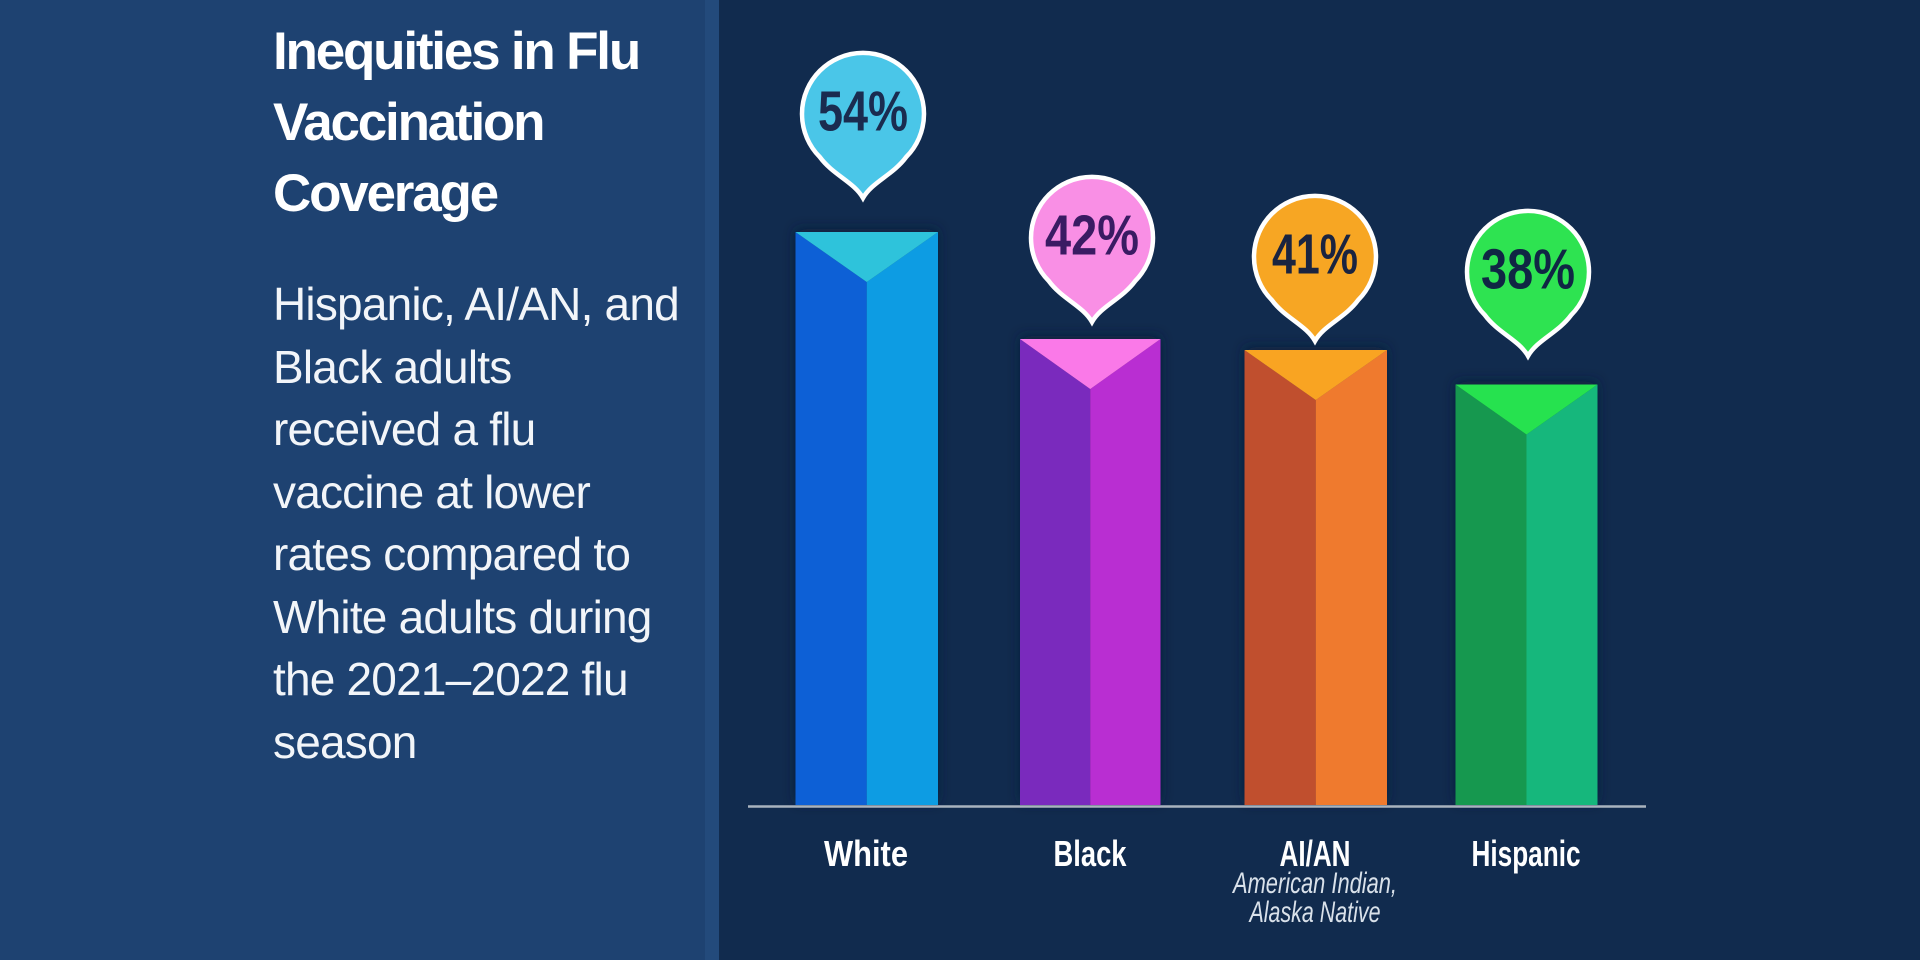 This screenshot has height=960, width=1920. Describe the element at coordinates (1314, 883) in the screenshot. I see `svg-text: American Indian,` at that location.